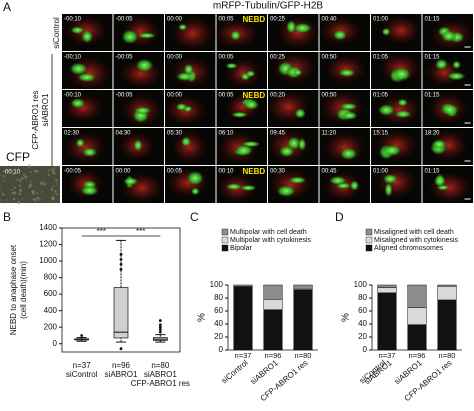 Image resolution: width=474 pixels, height=411 pixels. Describe the element at coordinates (7, 217) in the screenshot. I see `panel-label: B` at that location.